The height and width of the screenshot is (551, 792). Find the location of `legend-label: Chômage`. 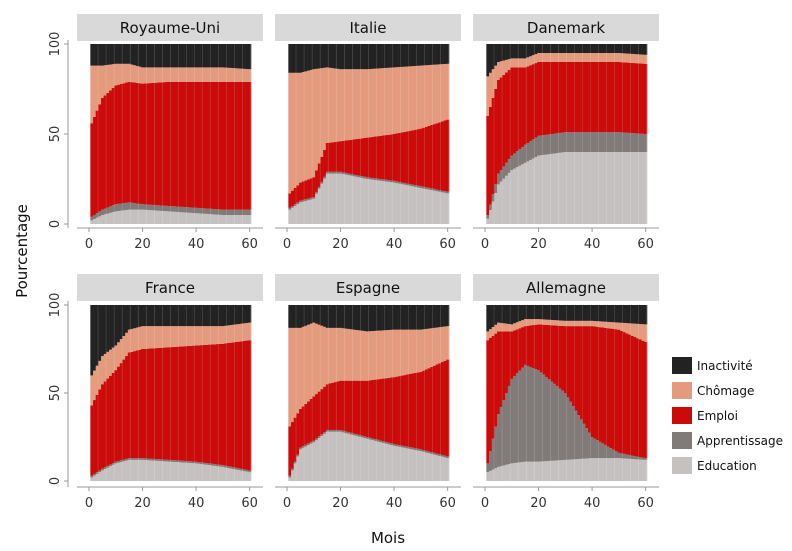

legend-label: Chômage is located at coordinates (725, 391).